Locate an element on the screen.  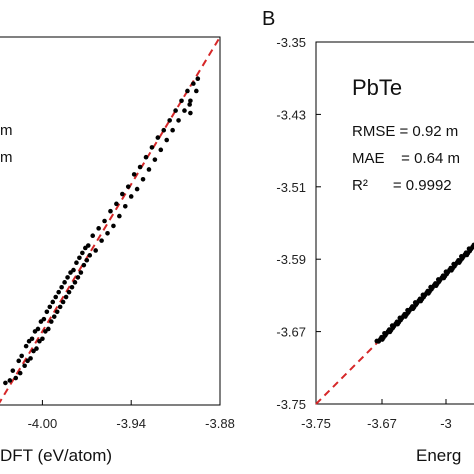
panel-a-legend-fragment-1: m is located at coordinates (6, 130).